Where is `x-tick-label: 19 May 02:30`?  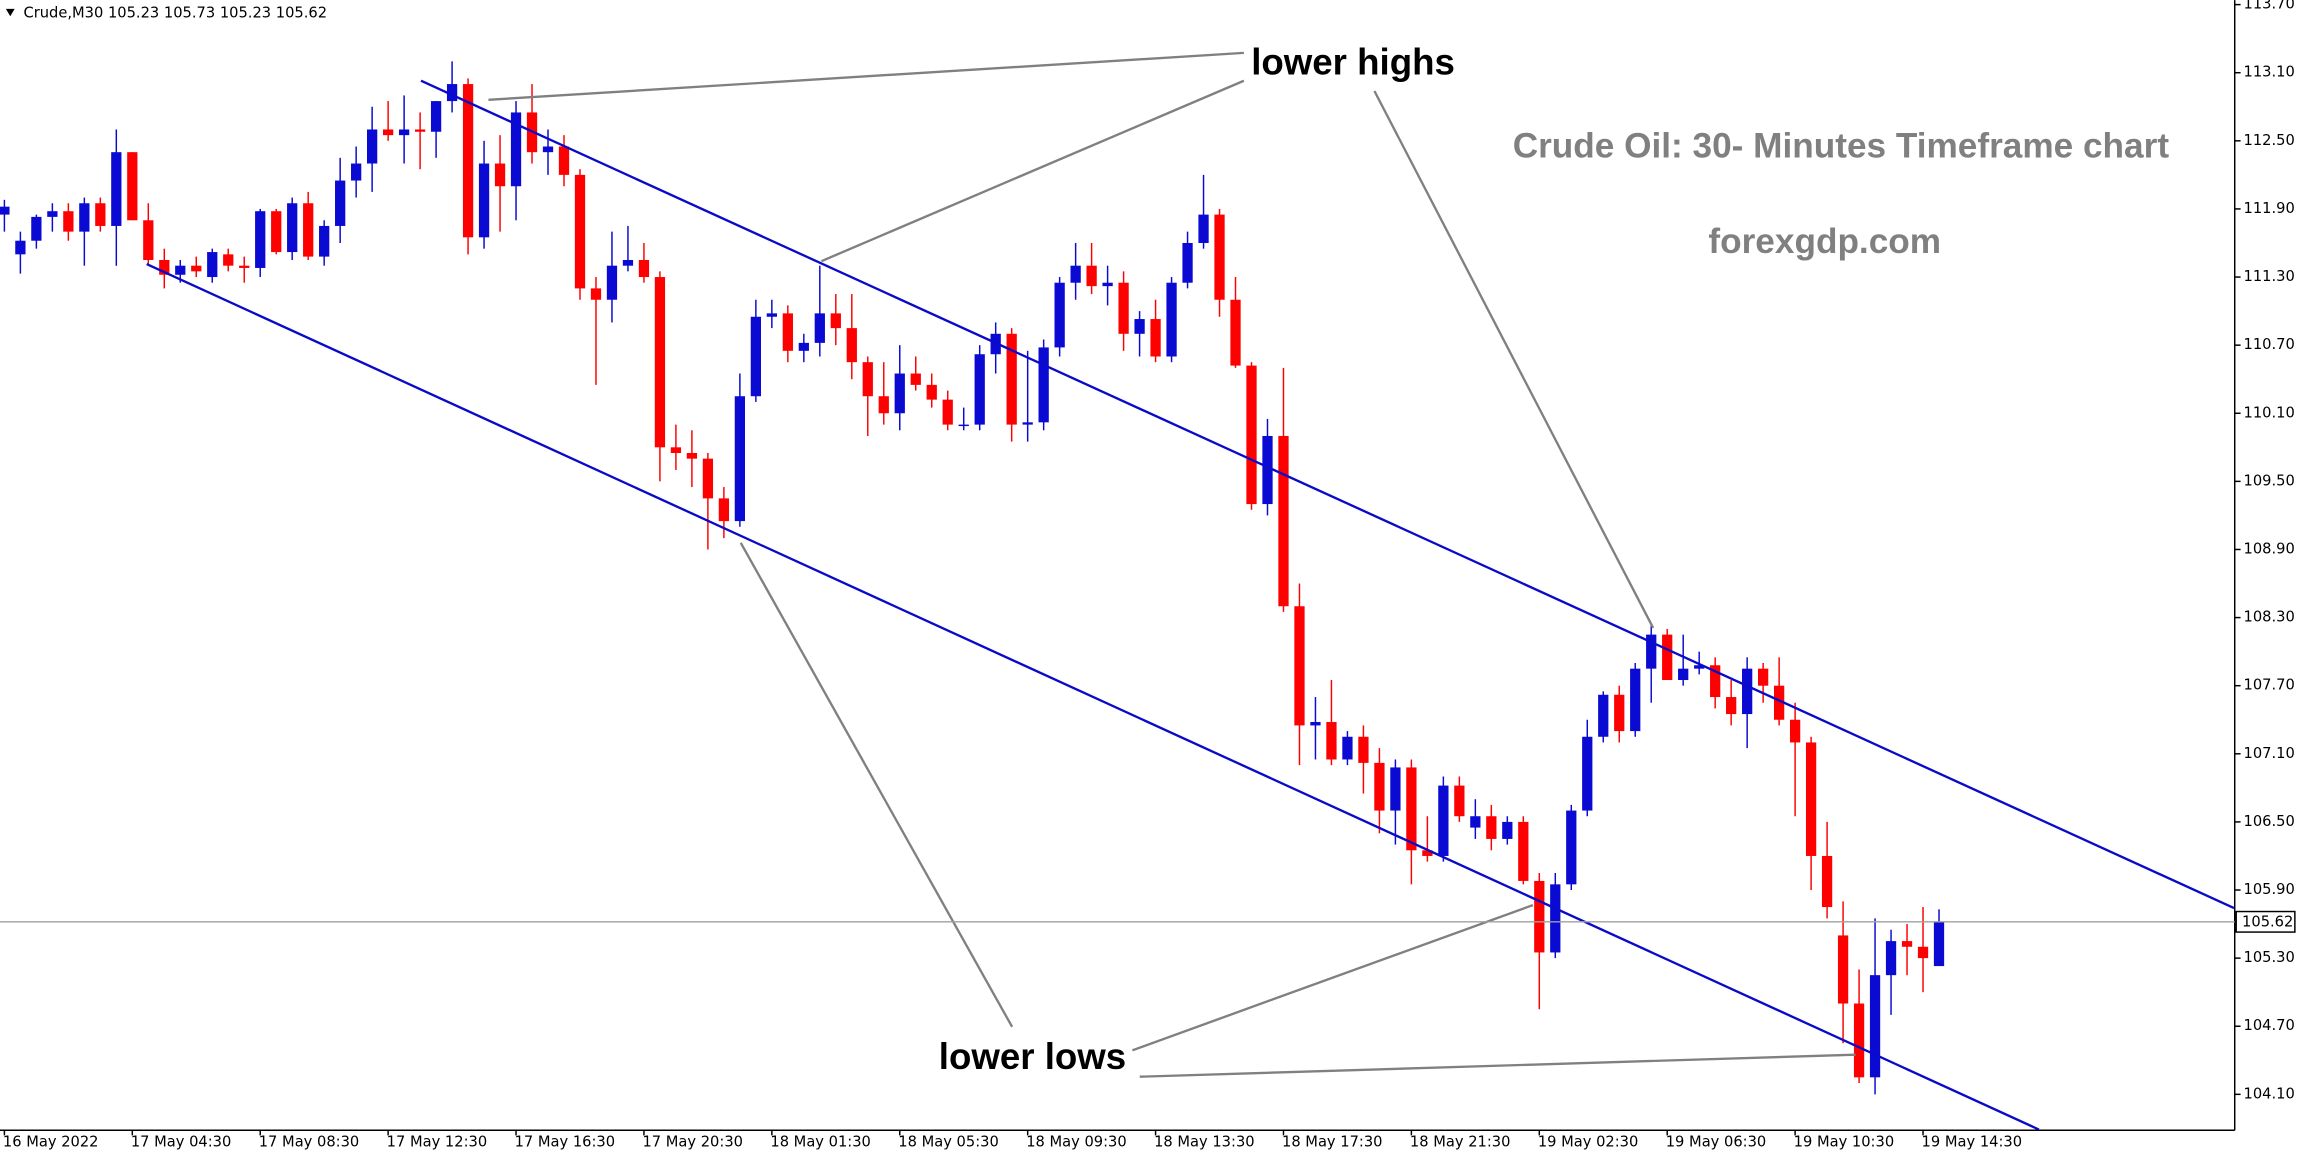
x-tick-label: 19 May 02:30 is located at coordinates (1588, 1142).